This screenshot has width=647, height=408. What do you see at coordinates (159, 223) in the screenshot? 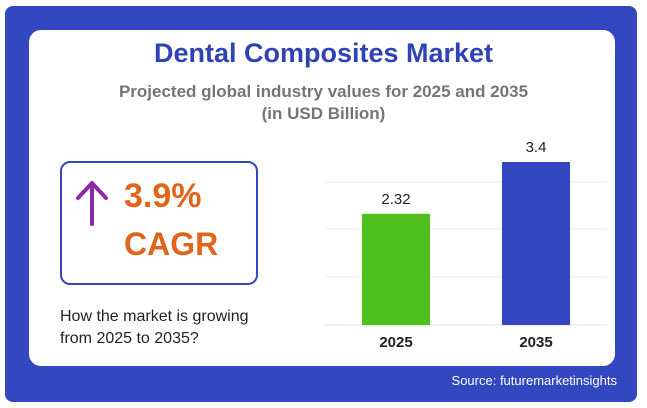
I see `cagr-box: 3.9% CAGR` at bounding box center [159, 223].